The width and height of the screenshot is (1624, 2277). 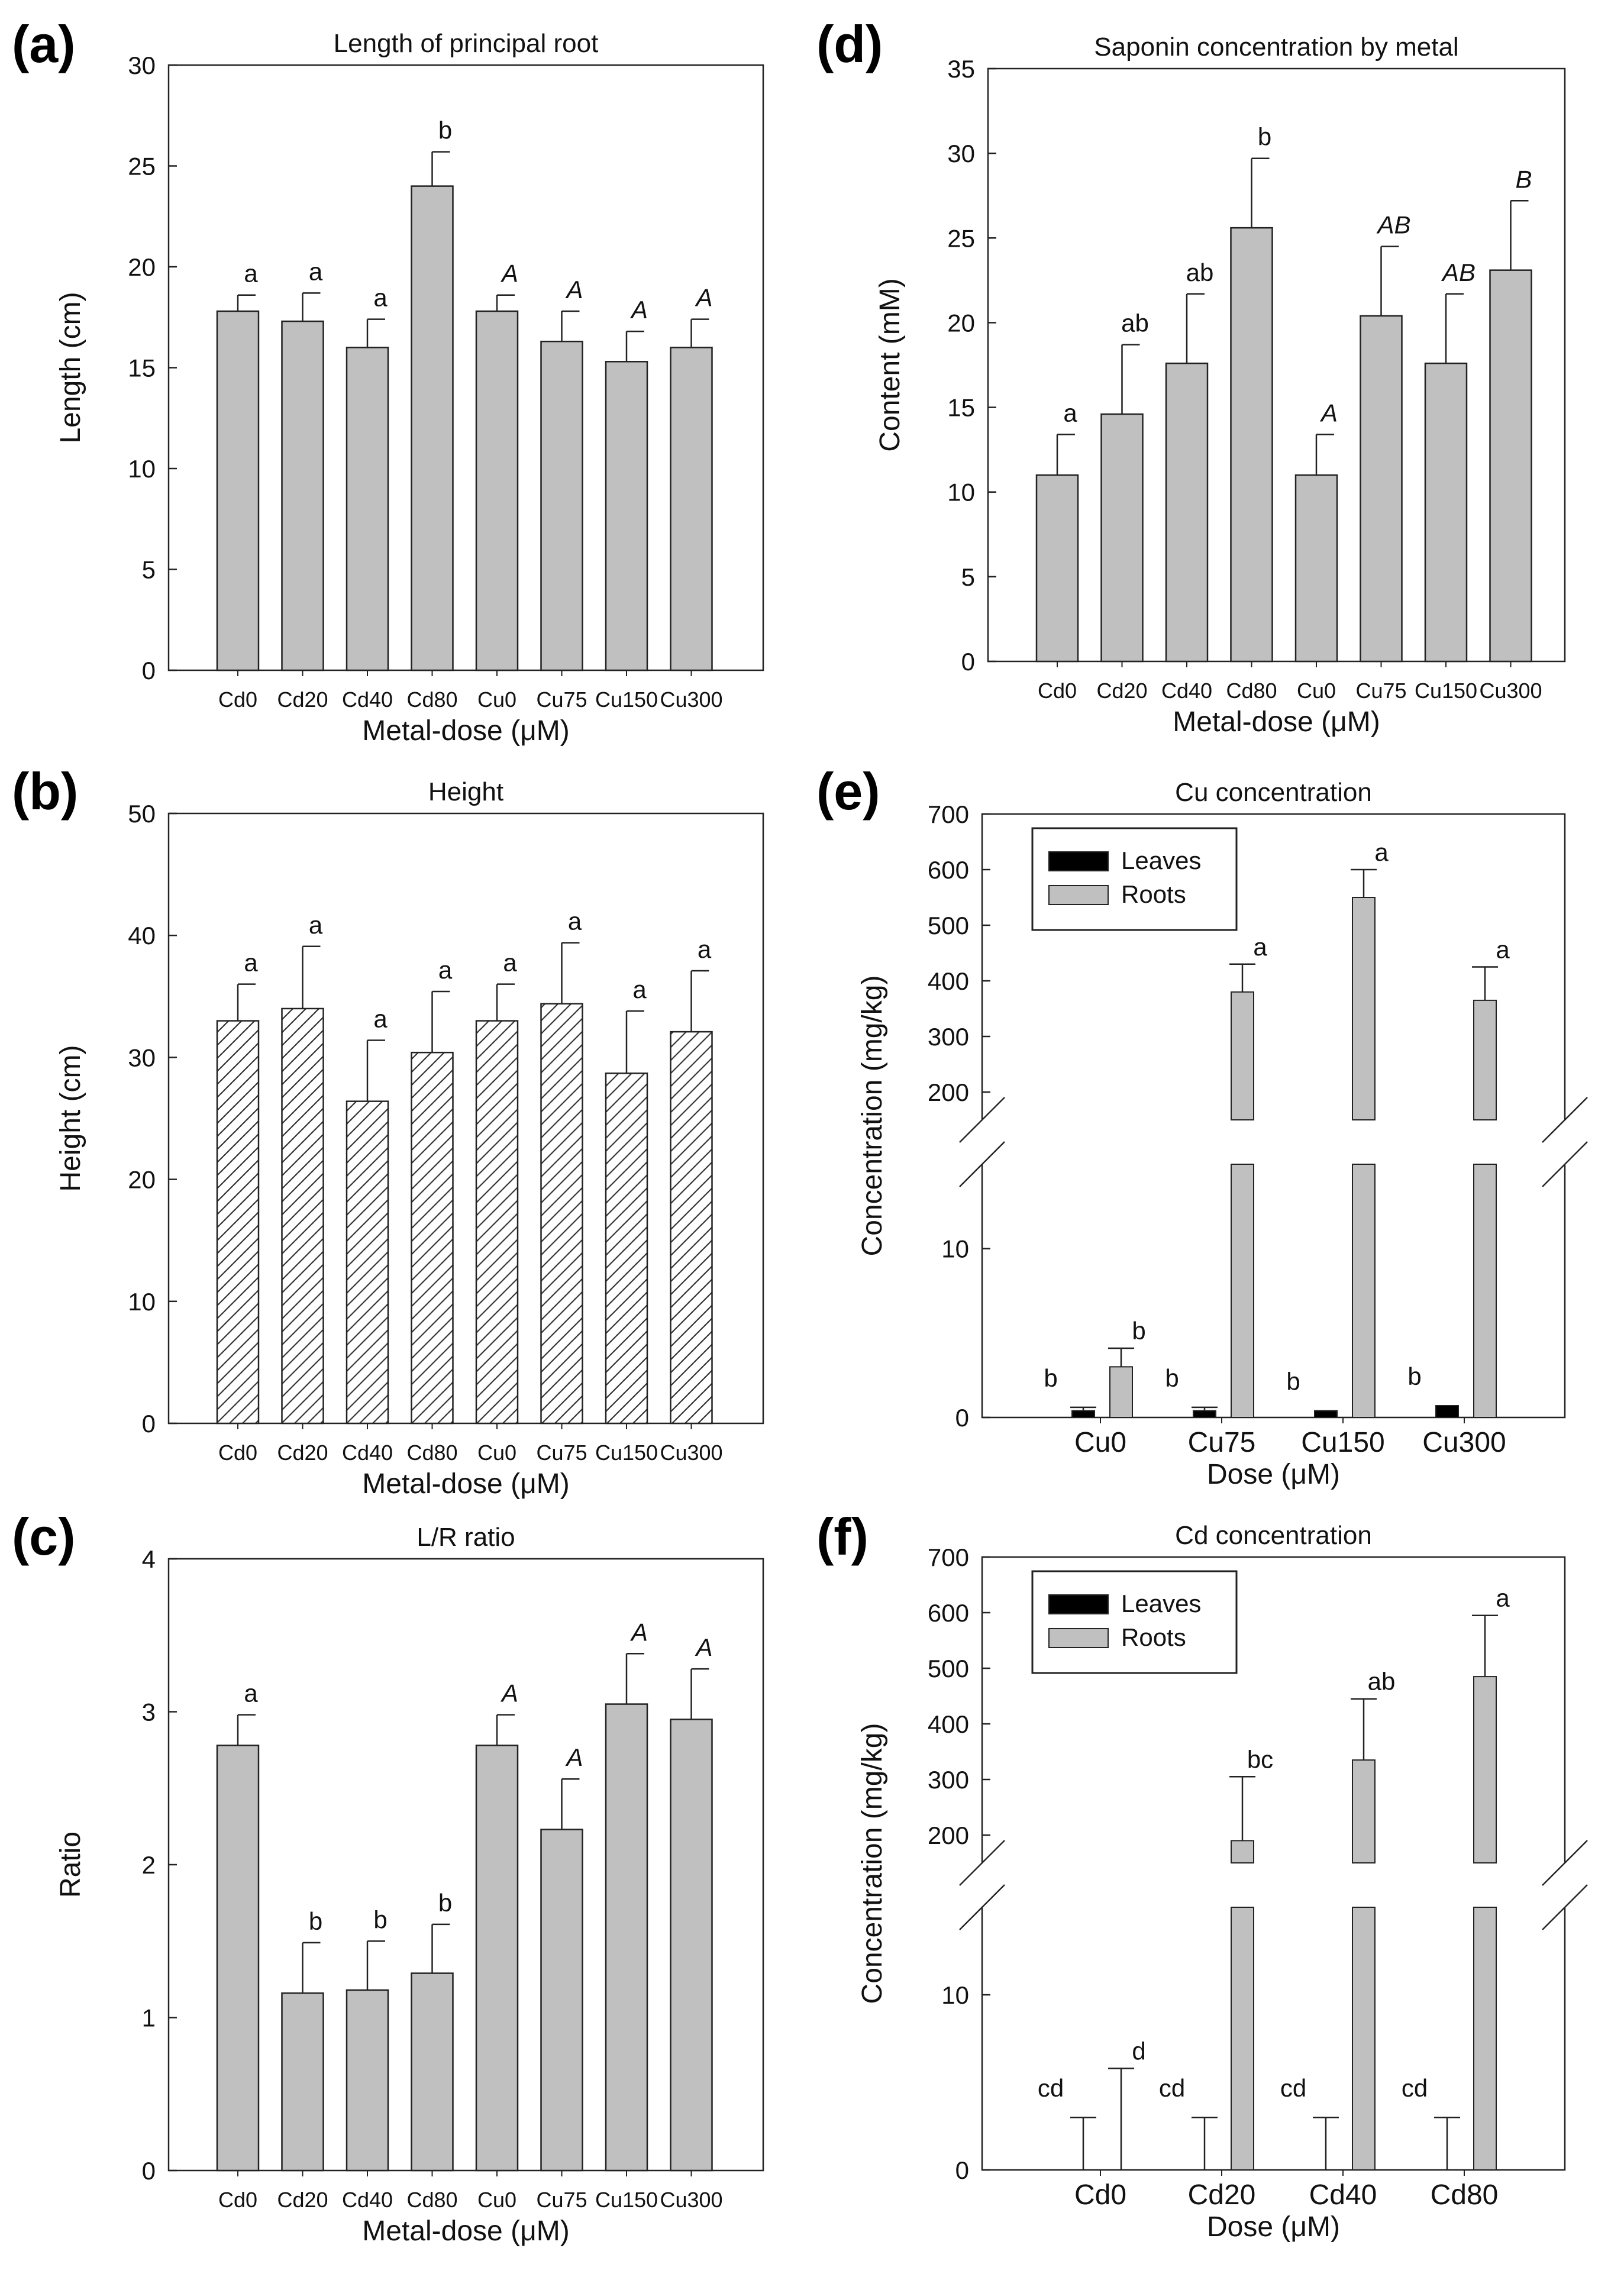 I want to click on roots-bar-cd80-lower, so click(x=1485, y=2039).